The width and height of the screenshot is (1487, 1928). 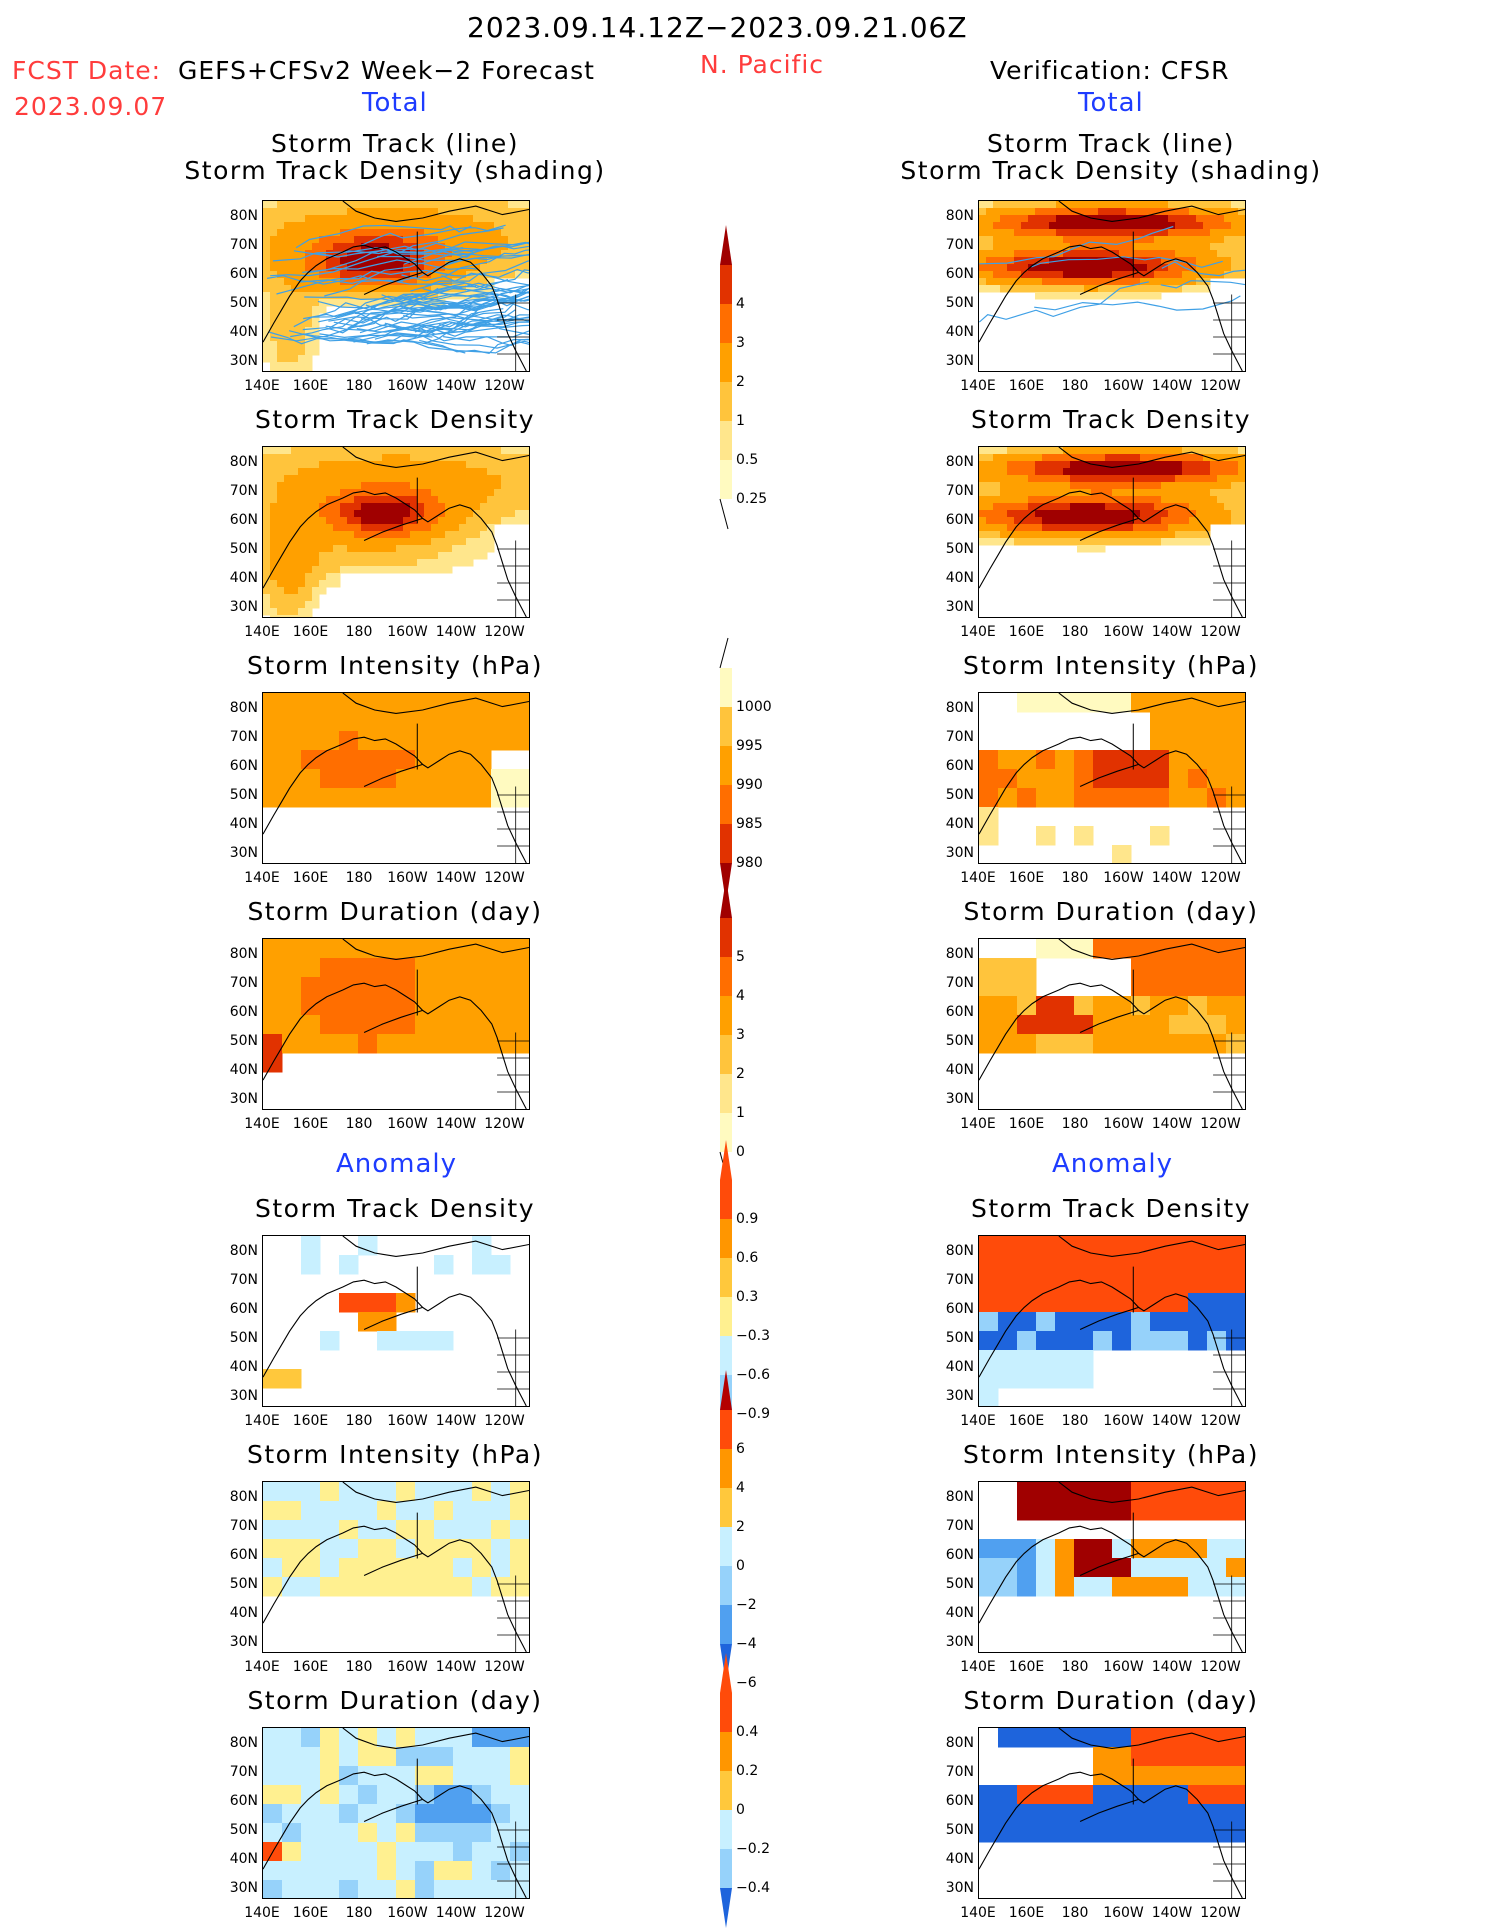 I want to click on colorbar-tick-label: 2, so click(x=740, y=1074).